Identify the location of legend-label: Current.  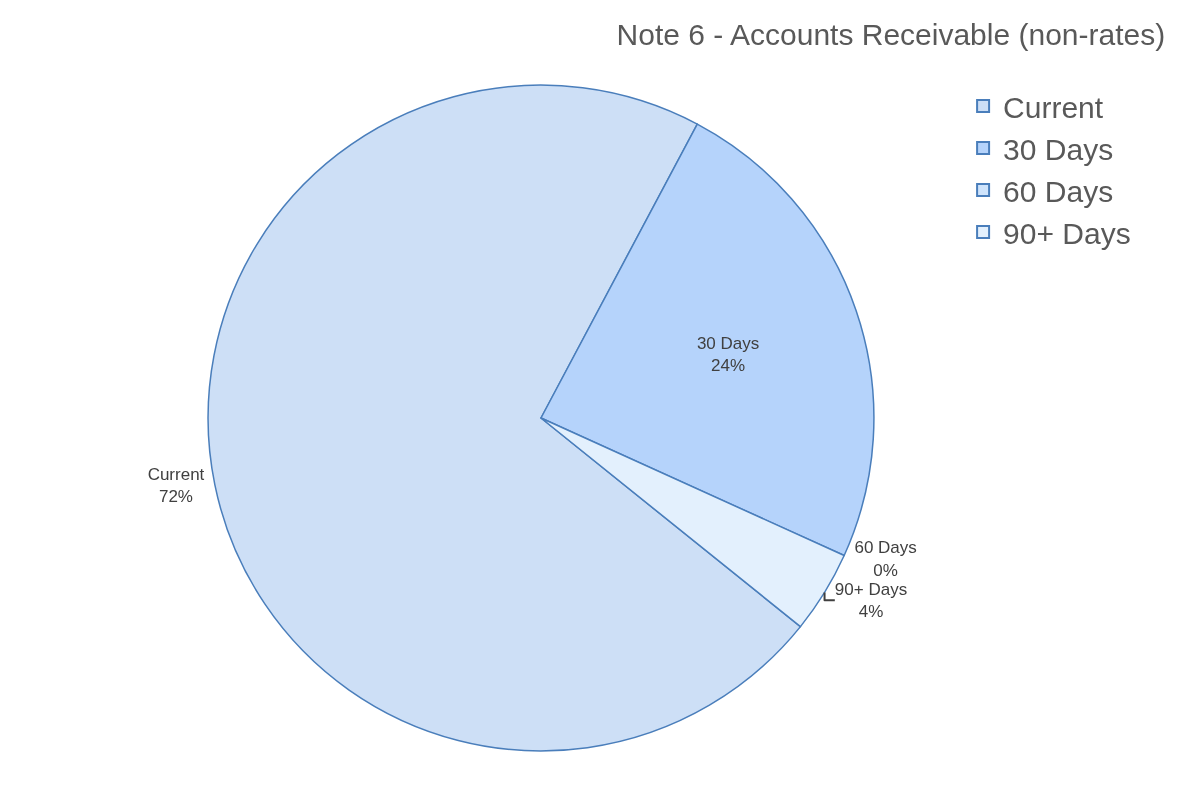
(1053, 107).